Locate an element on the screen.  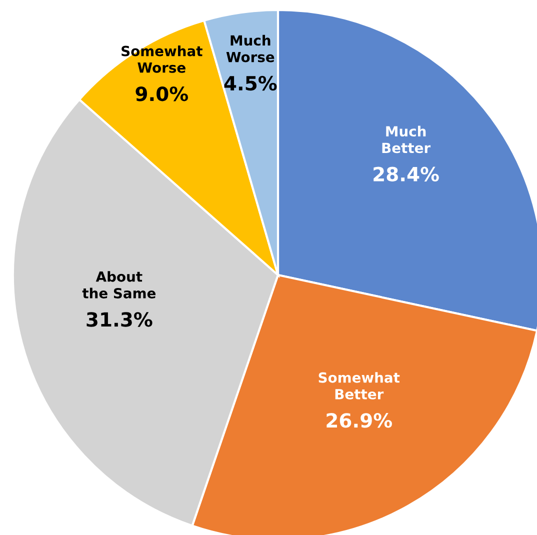
data-label: 4.5% is located at coordinates (250, 83).